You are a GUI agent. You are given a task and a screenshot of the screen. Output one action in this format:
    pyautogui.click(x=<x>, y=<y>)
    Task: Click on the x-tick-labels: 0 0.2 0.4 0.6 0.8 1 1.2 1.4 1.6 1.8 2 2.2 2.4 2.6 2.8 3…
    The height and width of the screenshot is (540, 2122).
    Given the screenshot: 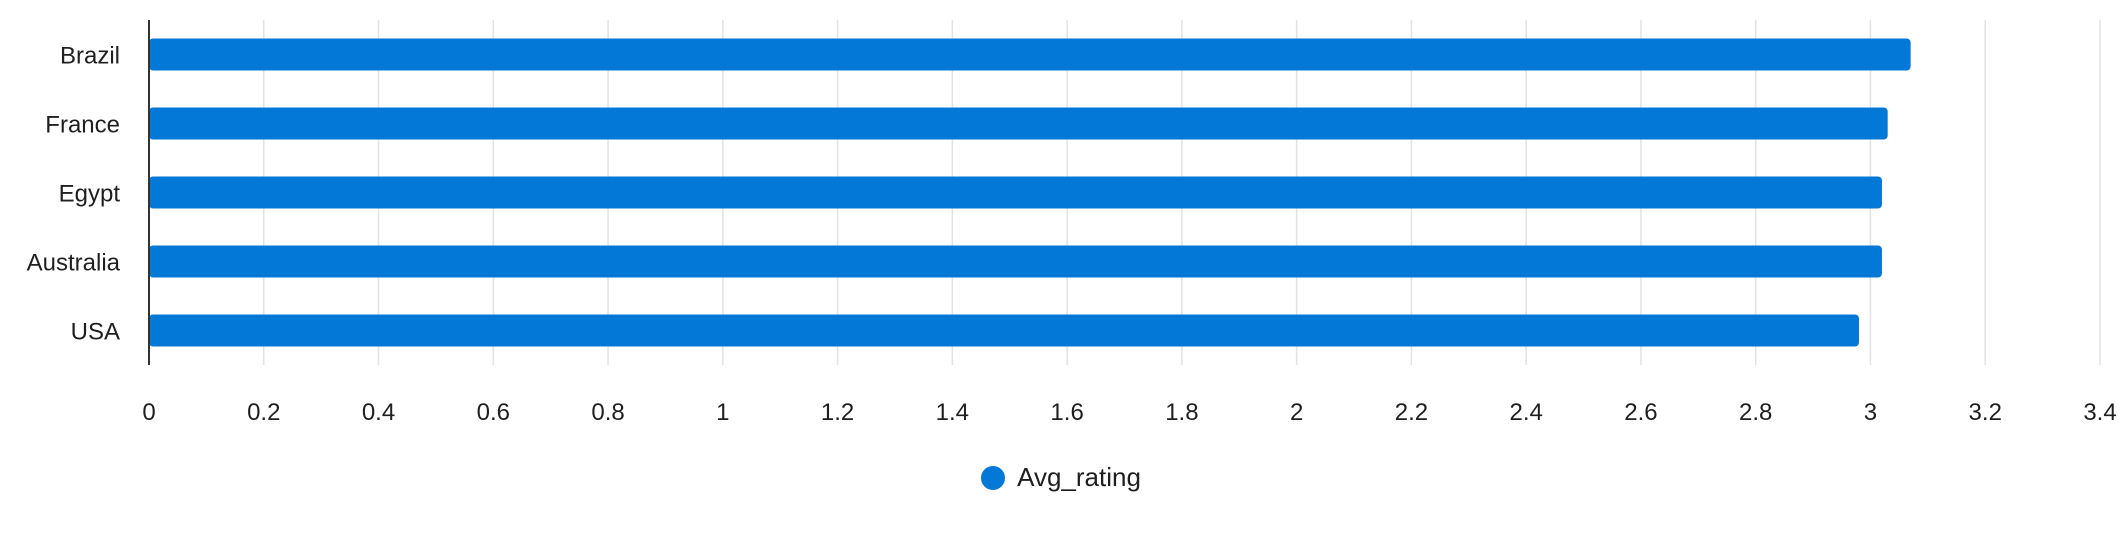 What is the action you would take?
    pyautogui.click(x=1129, y=412)
    